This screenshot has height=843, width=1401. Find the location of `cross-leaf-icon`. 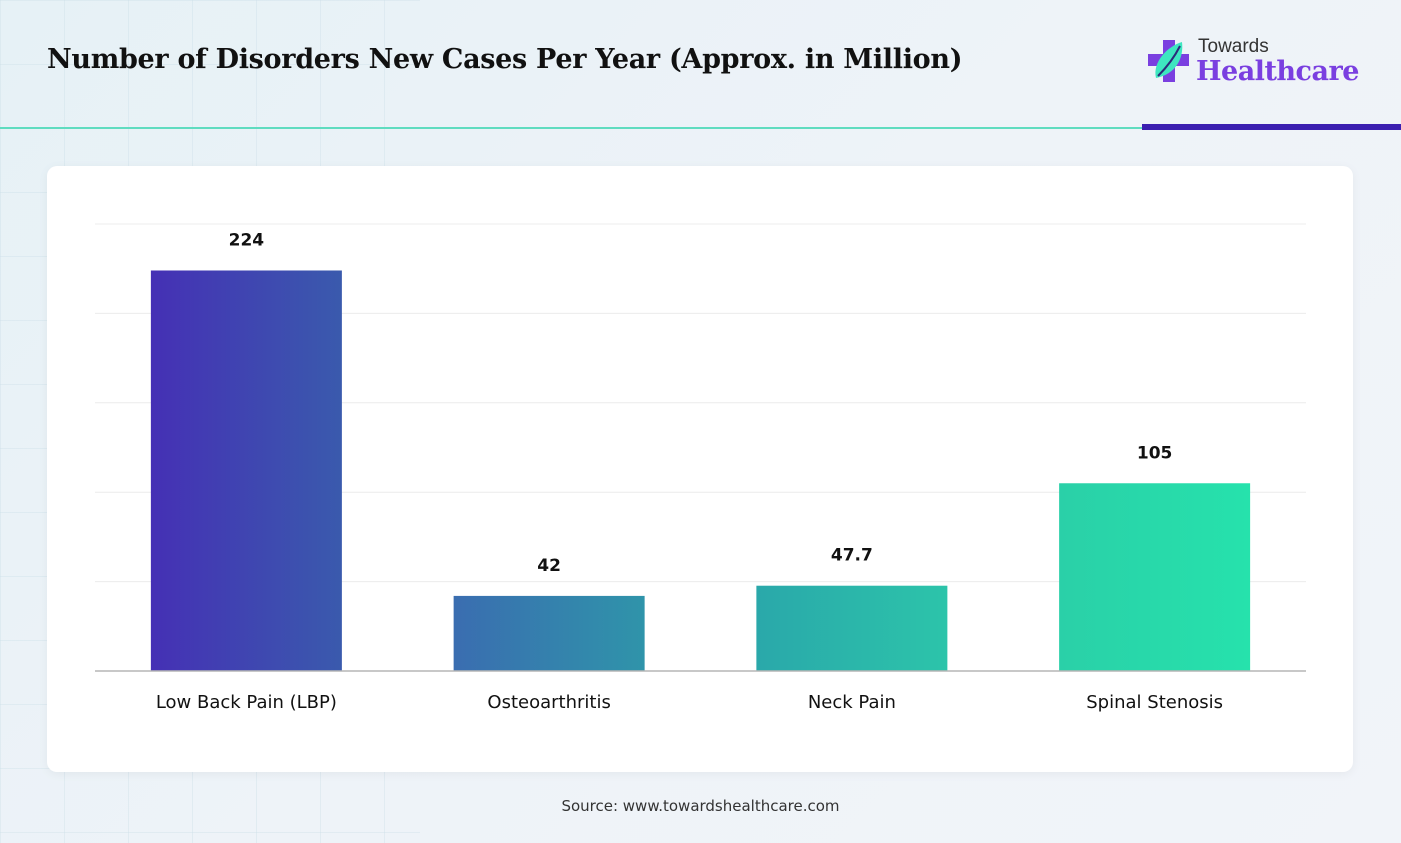

cross-leaf-icon is located at coordinates (1168, 61).